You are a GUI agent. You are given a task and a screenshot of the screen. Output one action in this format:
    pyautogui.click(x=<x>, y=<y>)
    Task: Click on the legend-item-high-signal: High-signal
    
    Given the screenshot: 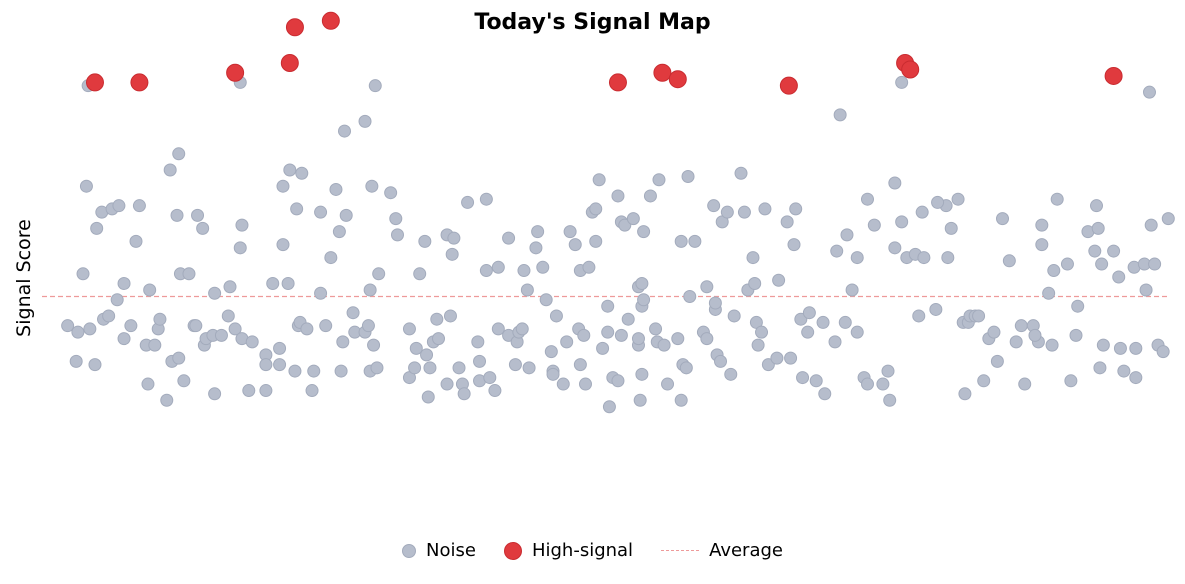 What is the action you would take?
    pyautogui.click(x=568, y=550)
    